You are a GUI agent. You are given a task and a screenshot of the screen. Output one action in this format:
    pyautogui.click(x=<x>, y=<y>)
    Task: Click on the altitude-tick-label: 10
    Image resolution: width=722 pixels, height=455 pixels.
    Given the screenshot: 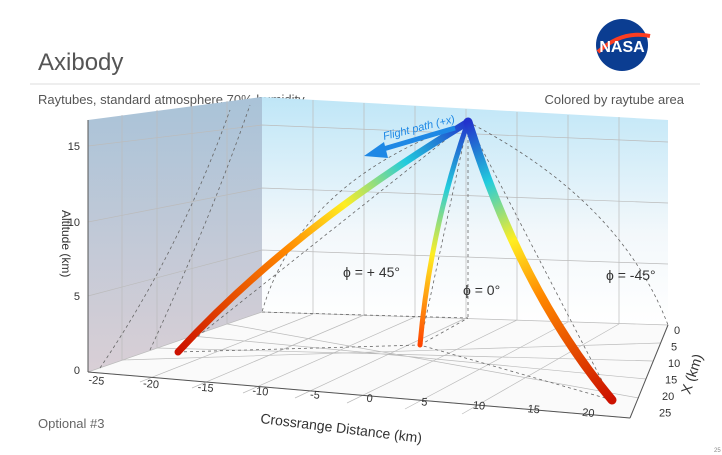 What is the action you would take?
    pyautogui.click(x=74, y=223)
    